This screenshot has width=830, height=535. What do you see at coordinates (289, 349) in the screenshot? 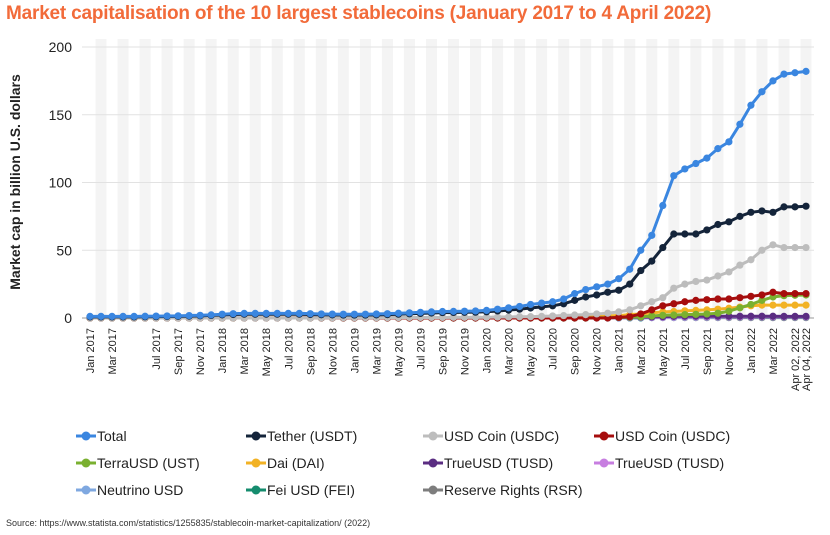
I see `x-tick-label: Jul 2018` at bounding box center [289, 349].